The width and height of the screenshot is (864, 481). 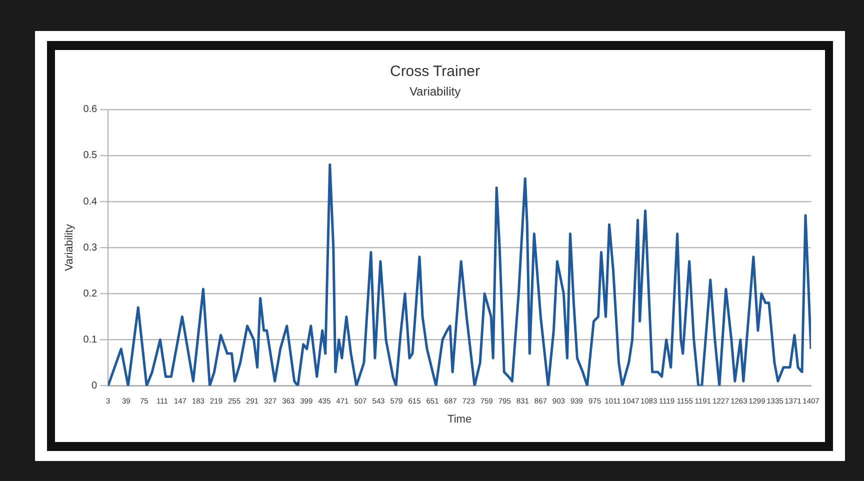 What do you see at coordinates (95, 386) in the screenshot?
I see `y-tick-label: 0` at bounding box center [95, 386].